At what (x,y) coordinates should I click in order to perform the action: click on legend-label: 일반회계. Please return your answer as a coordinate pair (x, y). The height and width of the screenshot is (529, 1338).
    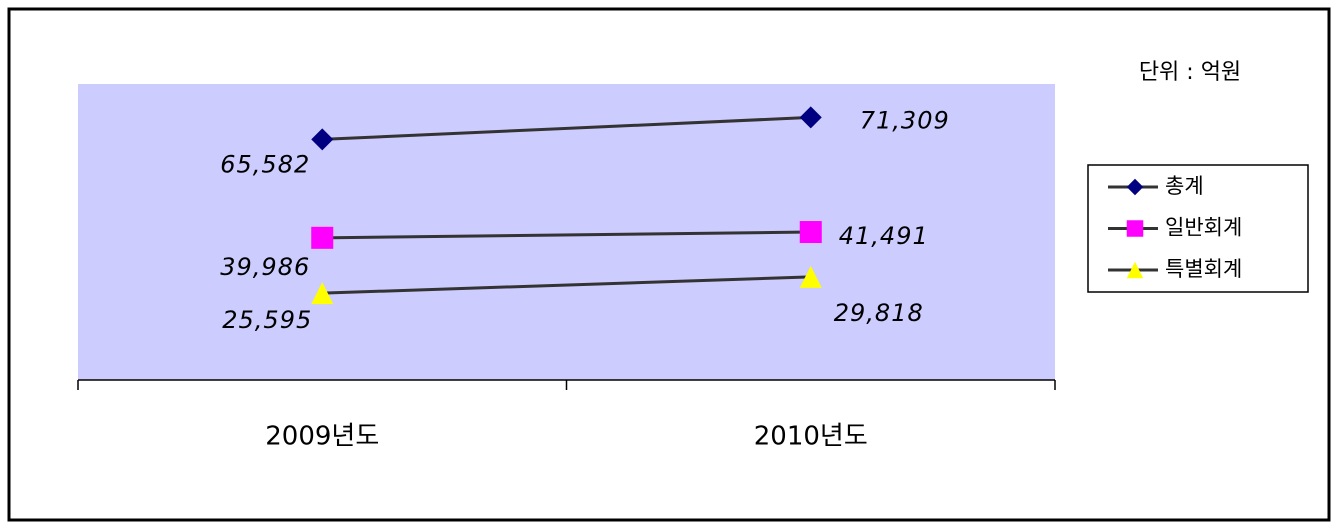
    Looking at the image, I should click on (1203, 228).